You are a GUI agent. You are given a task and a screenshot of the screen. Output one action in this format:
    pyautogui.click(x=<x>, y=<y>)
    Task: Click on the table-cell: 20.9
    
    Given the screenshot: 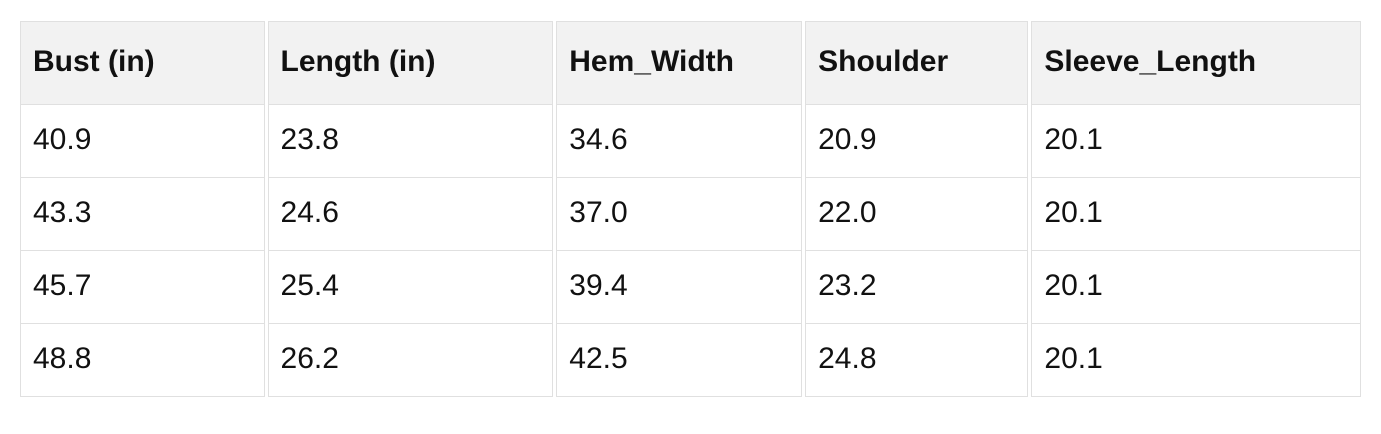 What is the action you would take?
    pyautogui.click(x=917, y=141)
    